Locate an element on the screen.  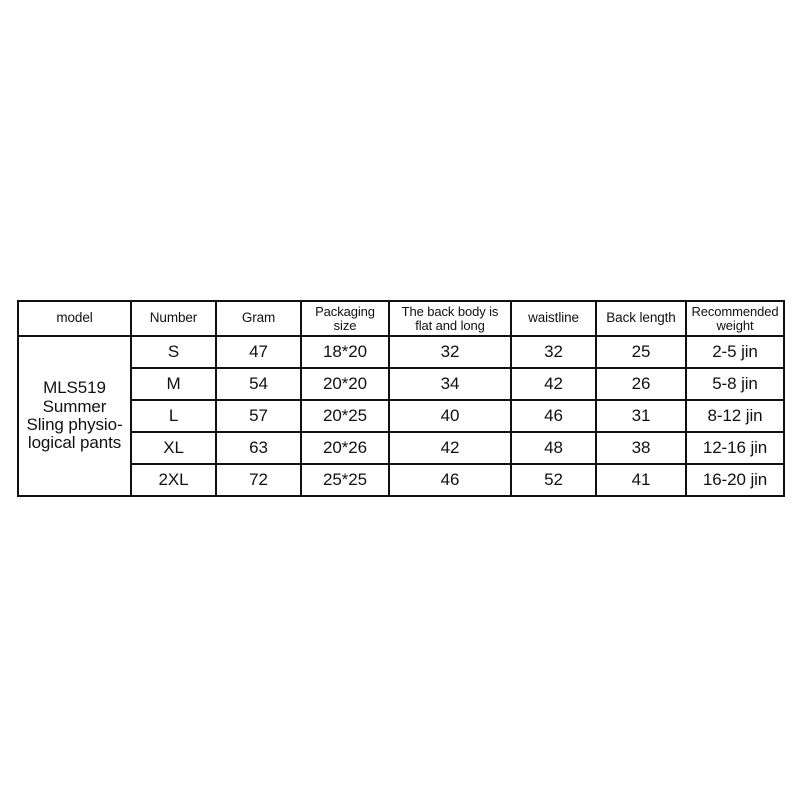
cell-back-length: 31 is located at coordinates (641, 416).